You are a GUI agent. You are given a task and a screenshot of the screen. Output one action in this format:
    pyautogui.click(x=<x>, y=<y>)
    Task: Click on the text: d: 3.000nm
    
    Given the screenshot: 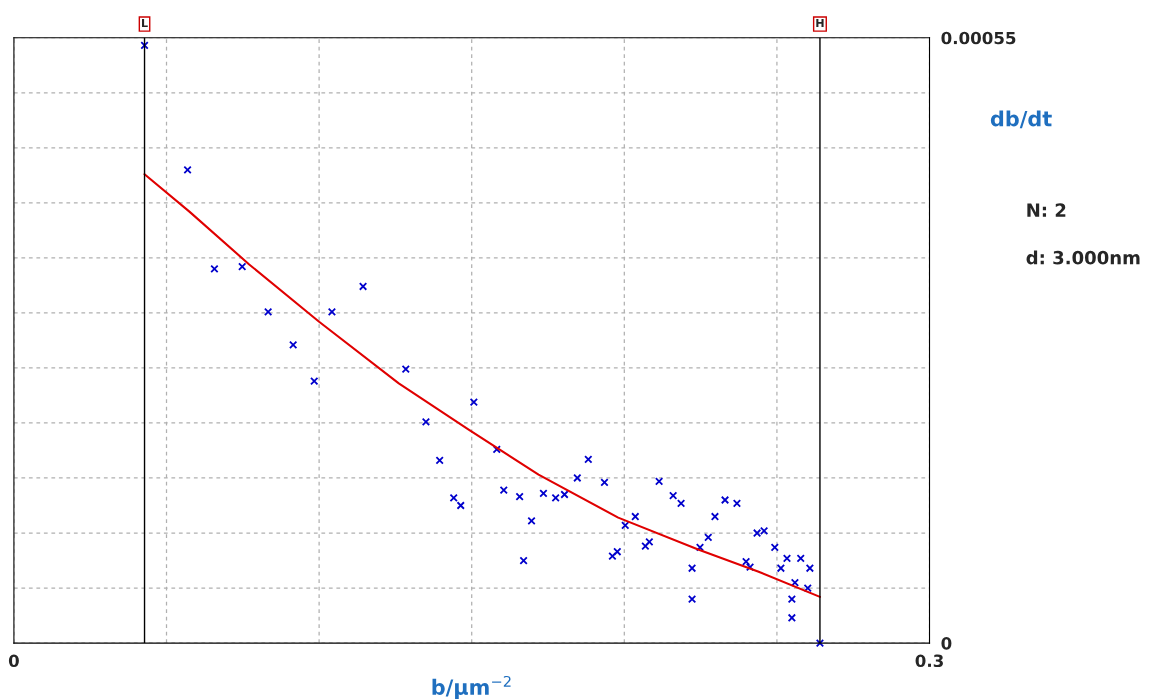 What is the action you would take?
    pyautogui.click(x=1083, y=257)
    